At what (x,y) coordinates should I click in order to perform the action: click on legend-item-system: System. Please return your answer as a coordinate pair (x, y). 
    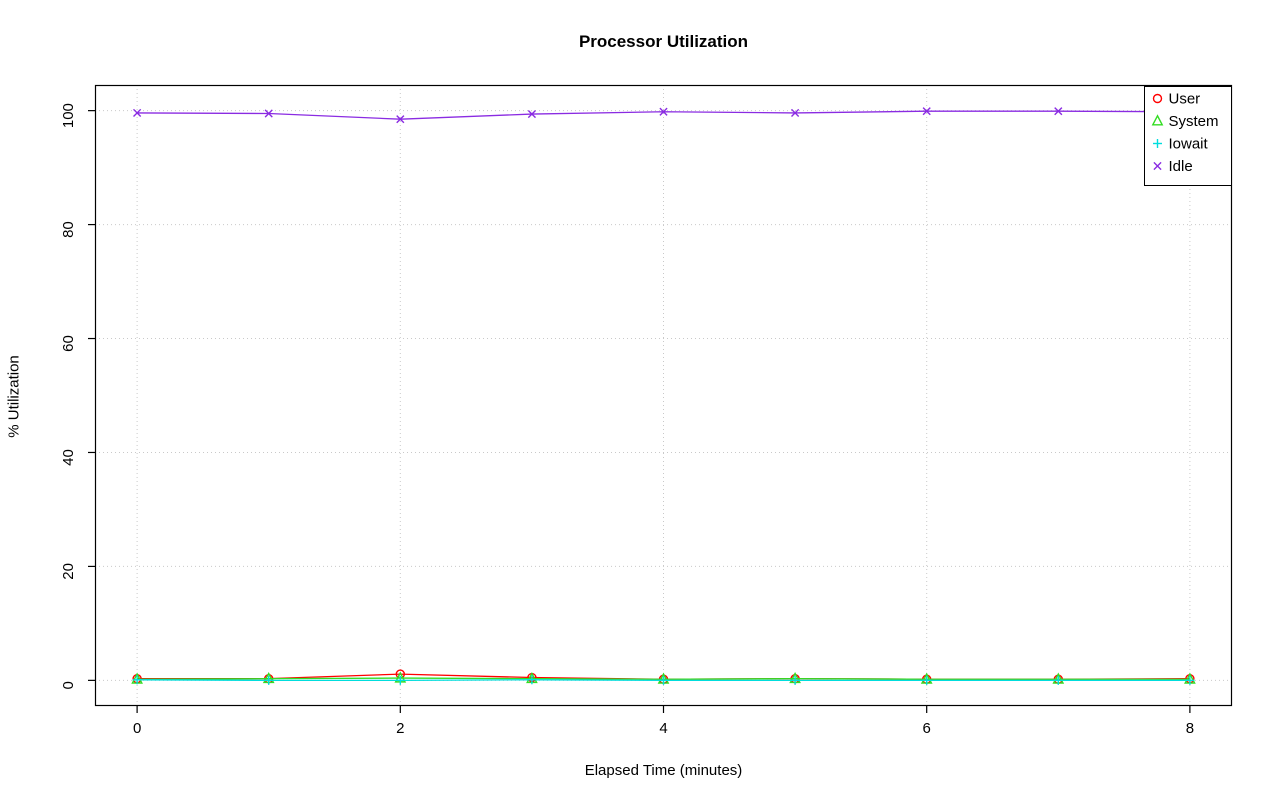
    Looking at the image, I should click on (1185, 121).